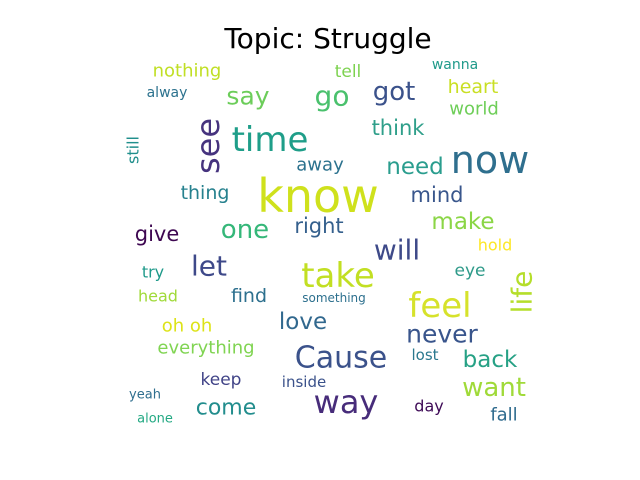 The height and width of the screenshot is (480, 640). I want to click on word-hold: hold, so click(495, 245).